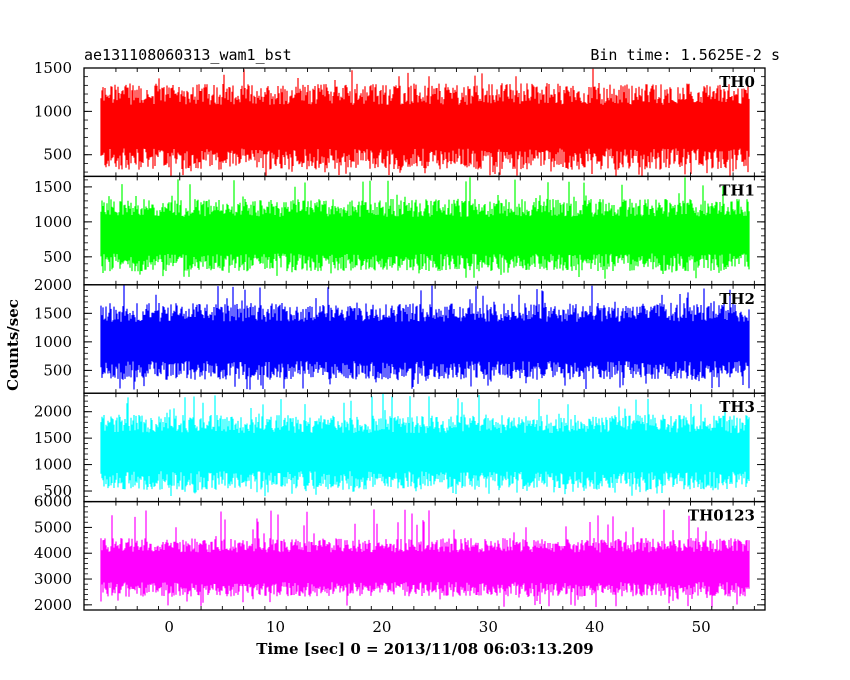 The height and width of the screenshot is (680, 850). I want to click on x-tick-label: 20, so click(381, 627).